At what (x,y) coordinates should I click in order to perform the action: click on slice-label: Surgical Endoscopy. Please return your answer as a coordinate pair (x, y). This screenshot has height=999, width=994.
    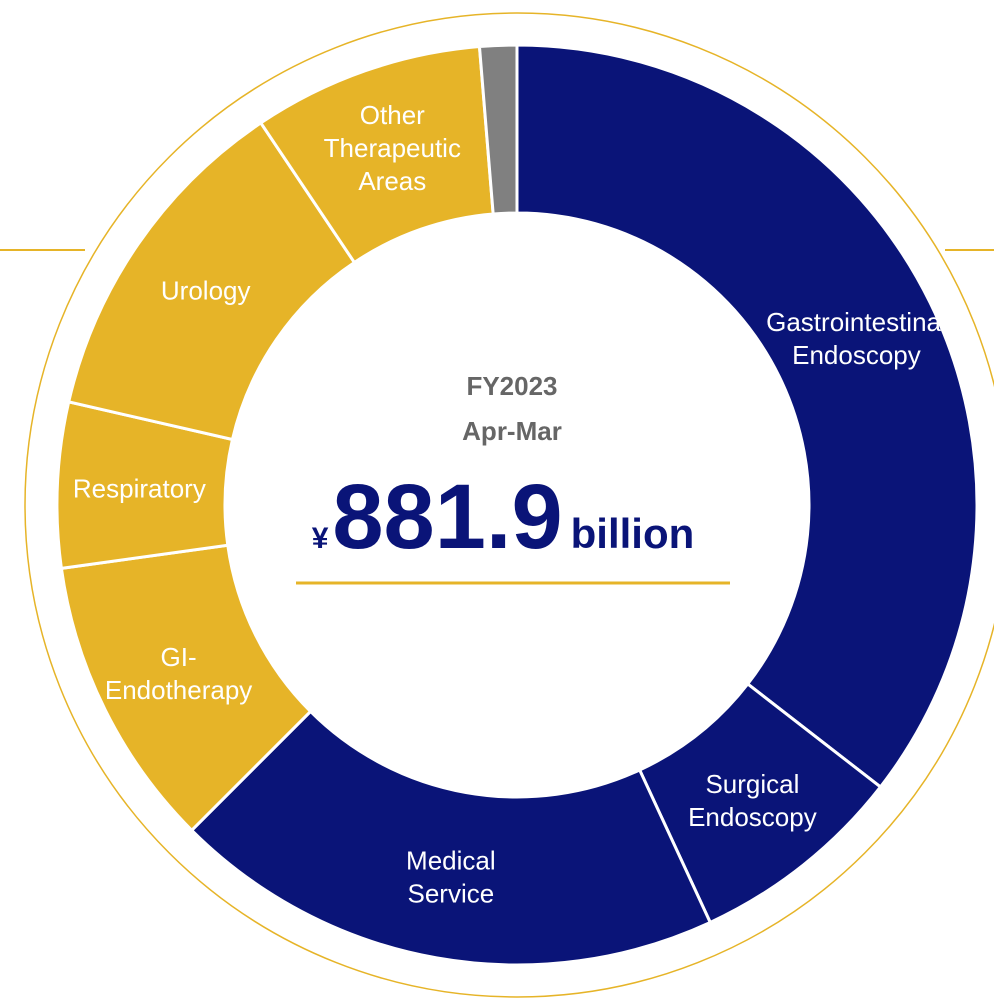
    Looking at the image, I should click on (752, 800).